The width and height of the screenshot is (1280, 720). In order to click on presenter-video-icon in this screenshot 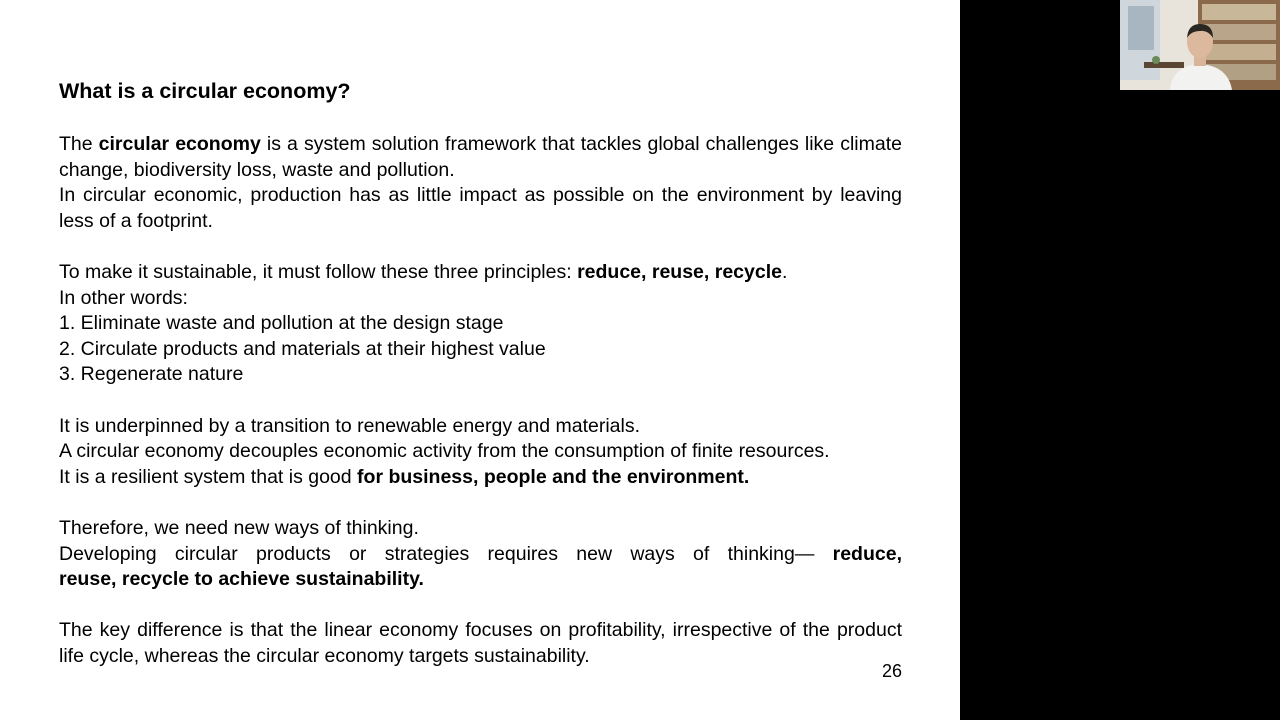, I will do `click(1200, 45)`.